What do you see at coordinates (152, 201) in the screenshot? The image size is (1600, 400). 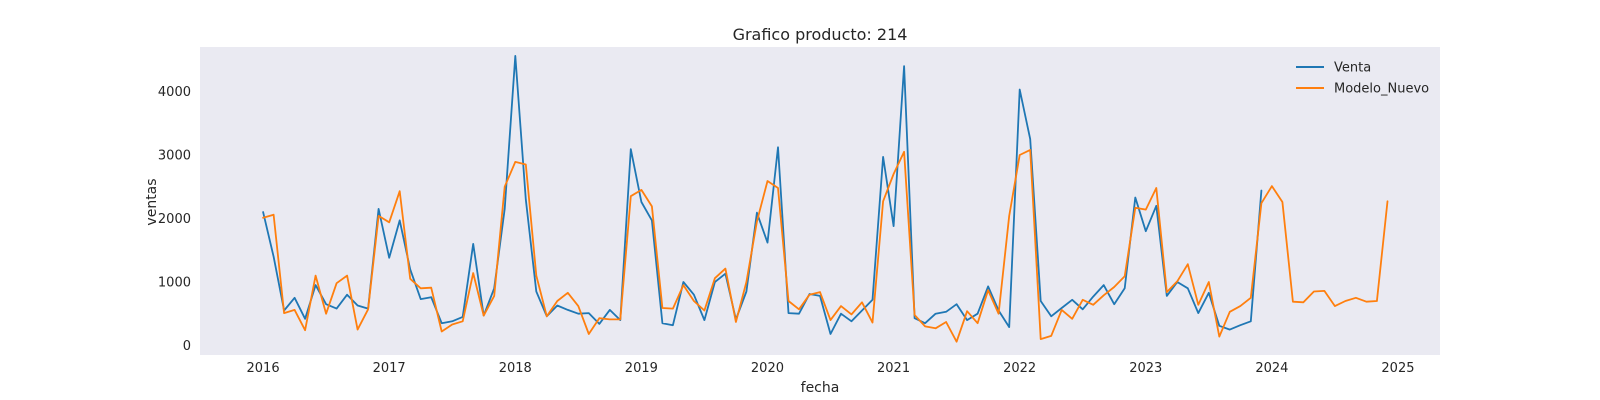 I see `y-axis-label: ventas` at bounding box center [152, 201].